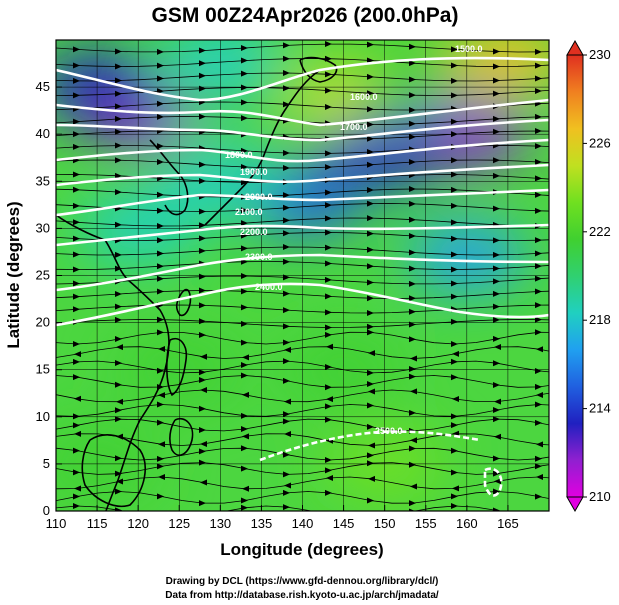 This screenshot has height=605, width=619. Describe the element at coordinates (426, 523) in the screenshot. I see `x-tick-label: 155` at that location.